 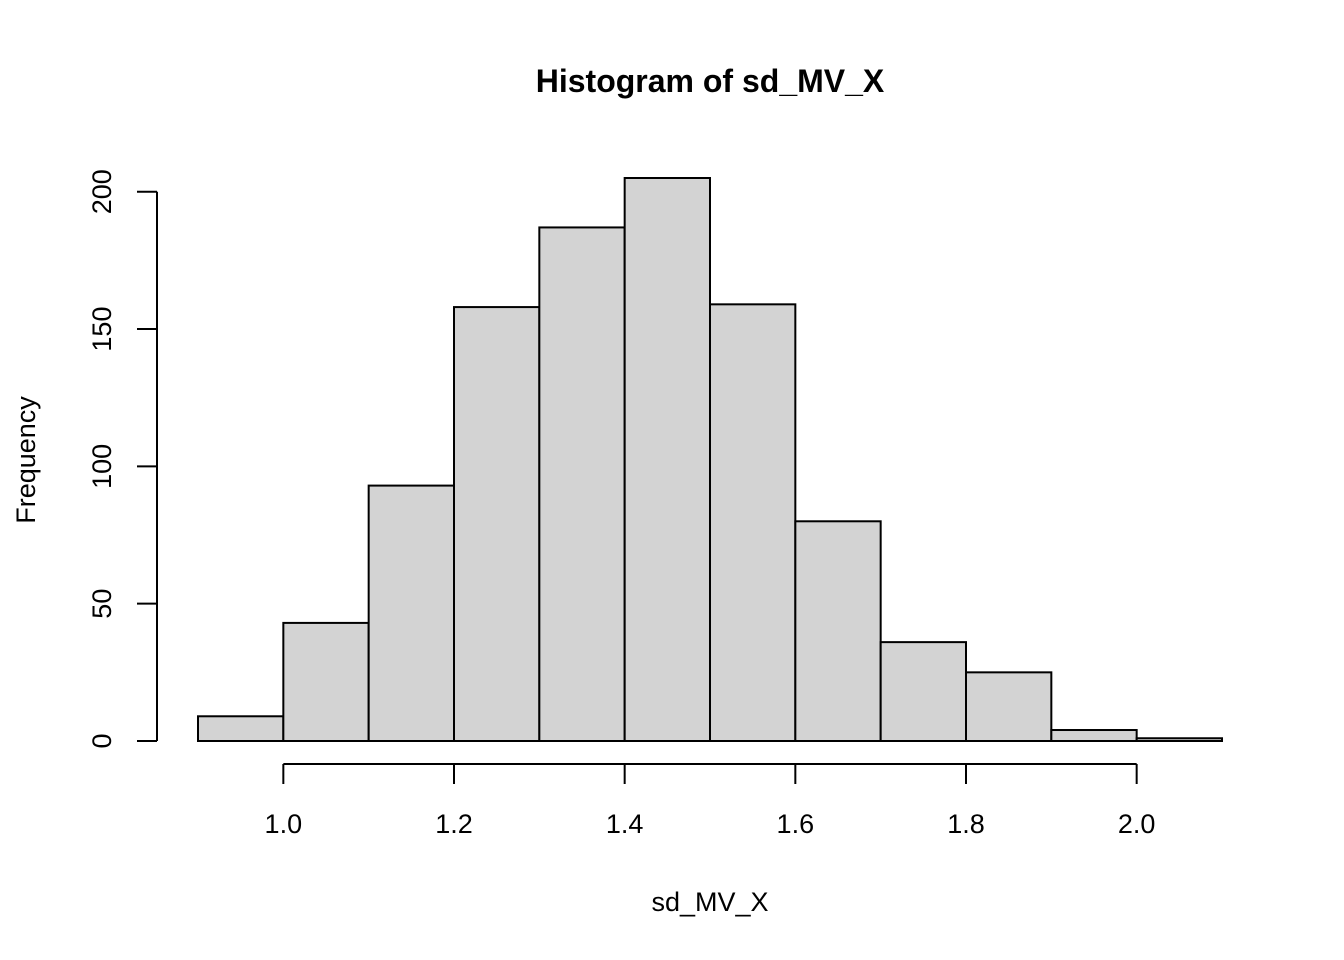 What do you see at coordinates (102, 191) in the screenshot?
I see `y-tick-label-5: 200` at bounding box center [102, 191].